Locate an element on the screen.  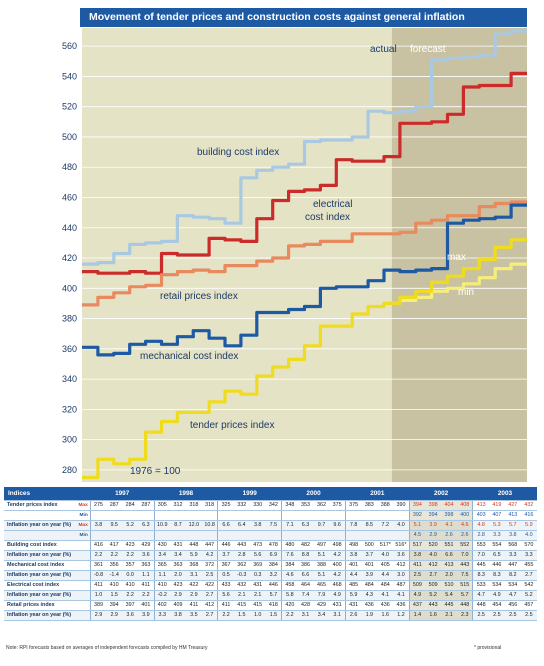
table-cell: 318 is located at coordinates (209, 505).